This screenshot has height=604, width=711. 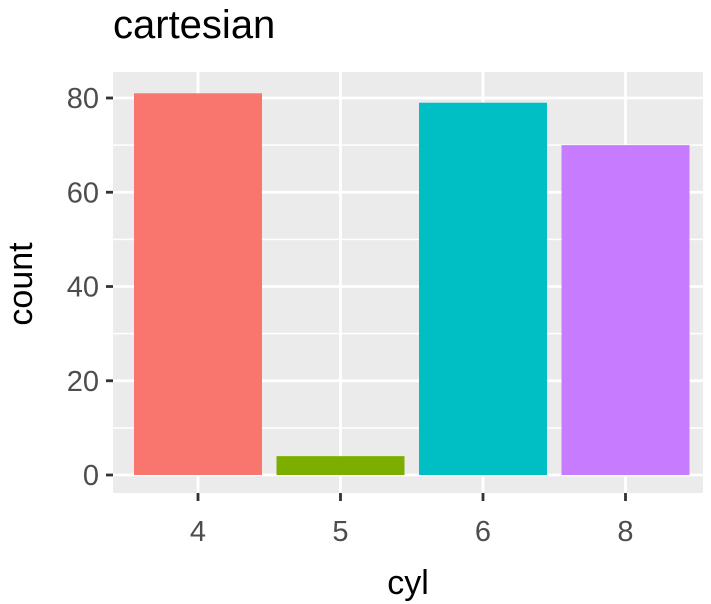 What do you see at coordinates (83, 288) in the screenshot?
I see `y-tick-label: 40` at bounding box center [83, 288].